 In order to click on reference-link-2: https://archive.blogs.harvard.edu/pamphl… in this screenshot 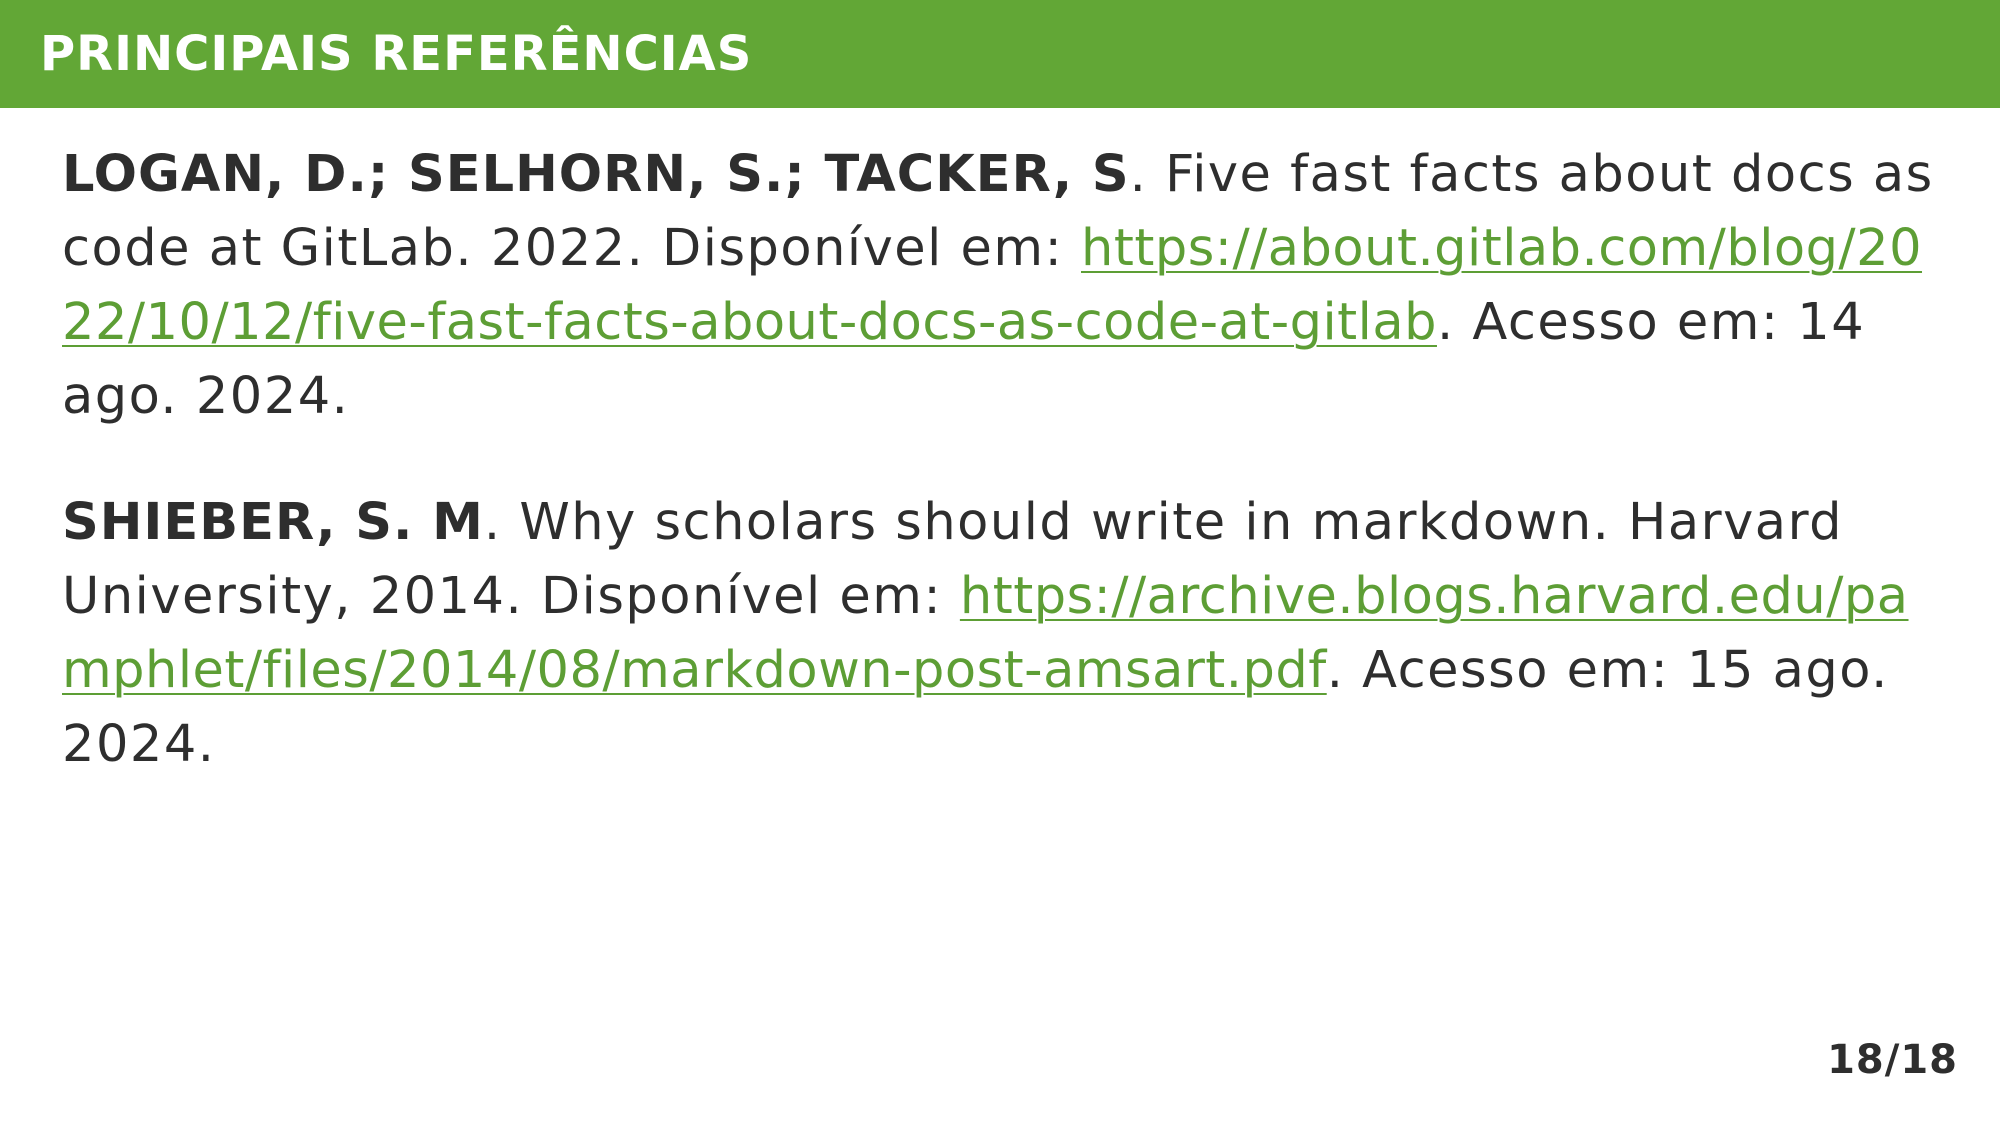, I will do `click(985, 633)`.